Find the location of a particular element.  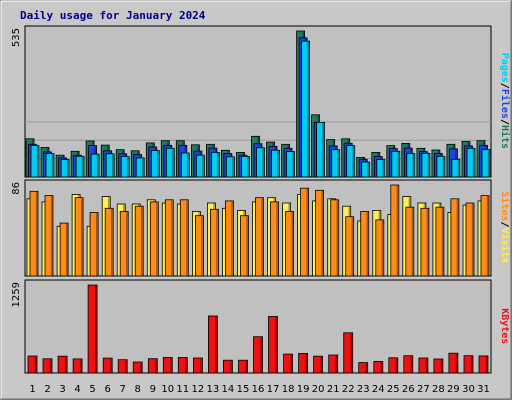

x-tick-label: 20 is located at coordinates (318, 389).